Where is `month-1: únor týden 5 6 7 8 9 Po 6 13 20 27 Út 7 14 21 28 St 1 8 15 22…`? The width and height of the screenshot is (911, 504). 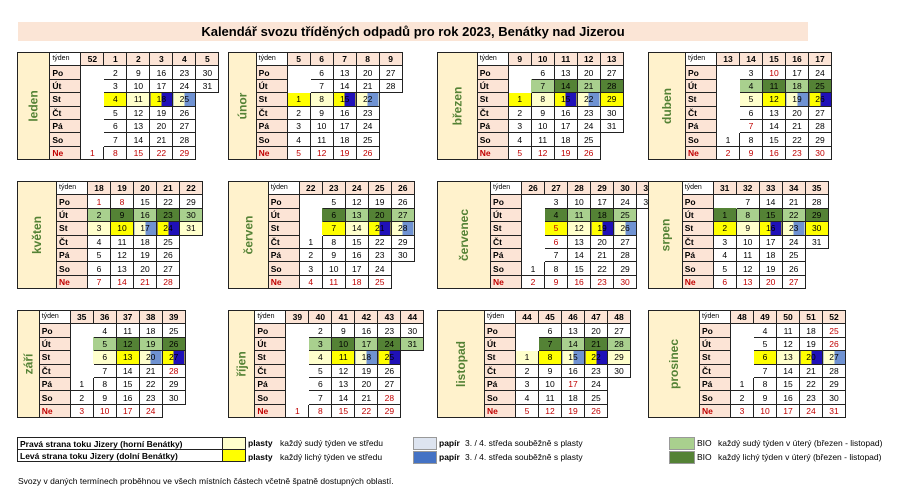 month-1: únor týden 5 6 7 8 9 Po 6 13 20 27 Út 7 14 21 28 St 1 8 15 22… is located at coordinates (315, 106).